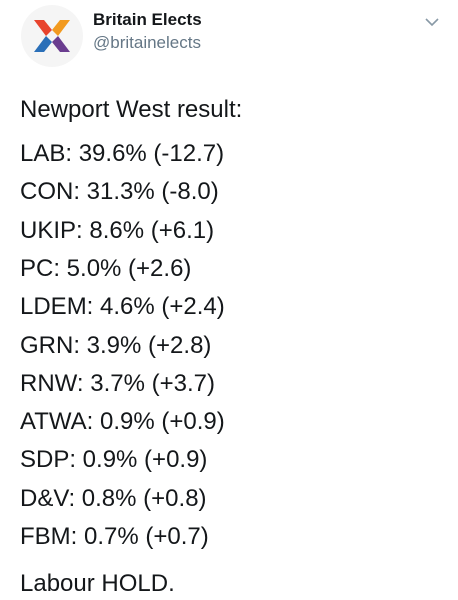 The image size is (458, 600). What do you see at coordinates (131, 109) in the screenshot?
I see `tweet-text: Newport West result:` at bounding box center [131, 109].